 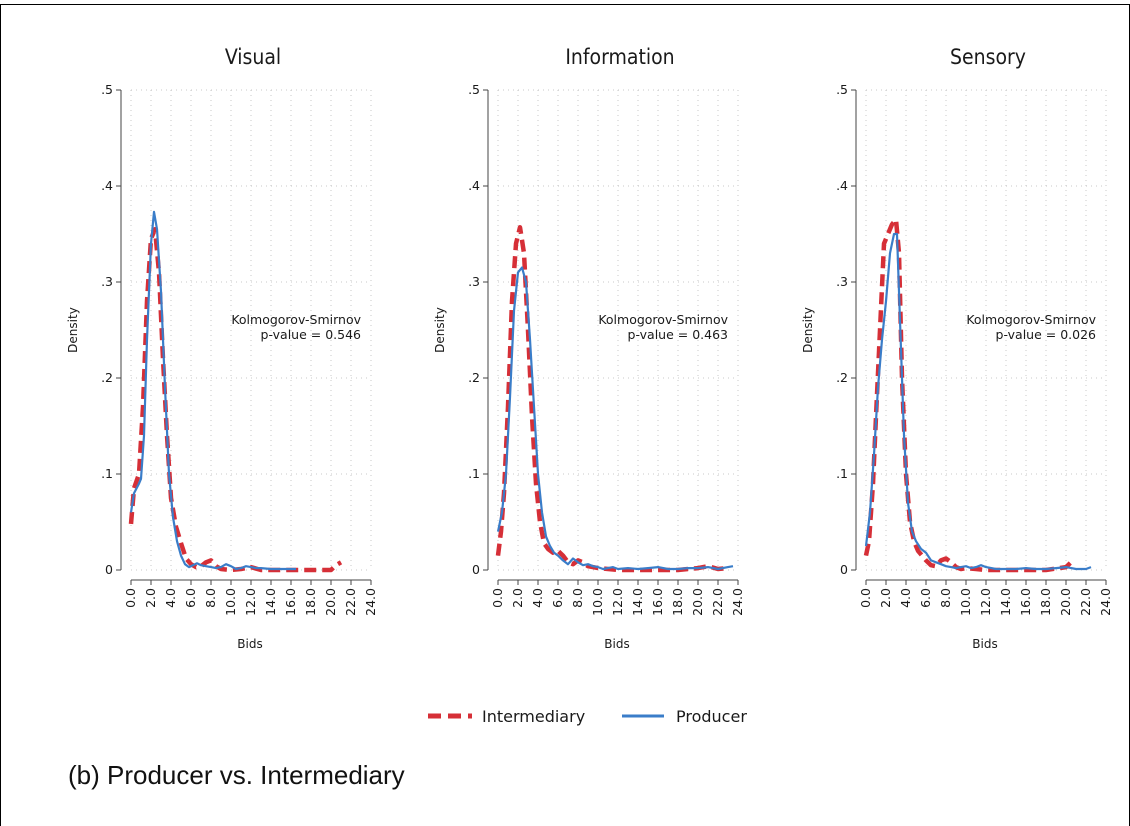 I want to click on legend-intermediary-label: Intermediary, so click(x=533, y=716).